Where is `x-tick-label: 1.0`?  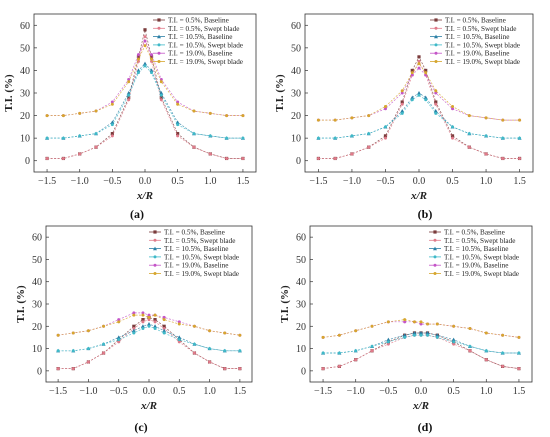 x-tick-label: 1.0 is located at coordinates (210, 181).